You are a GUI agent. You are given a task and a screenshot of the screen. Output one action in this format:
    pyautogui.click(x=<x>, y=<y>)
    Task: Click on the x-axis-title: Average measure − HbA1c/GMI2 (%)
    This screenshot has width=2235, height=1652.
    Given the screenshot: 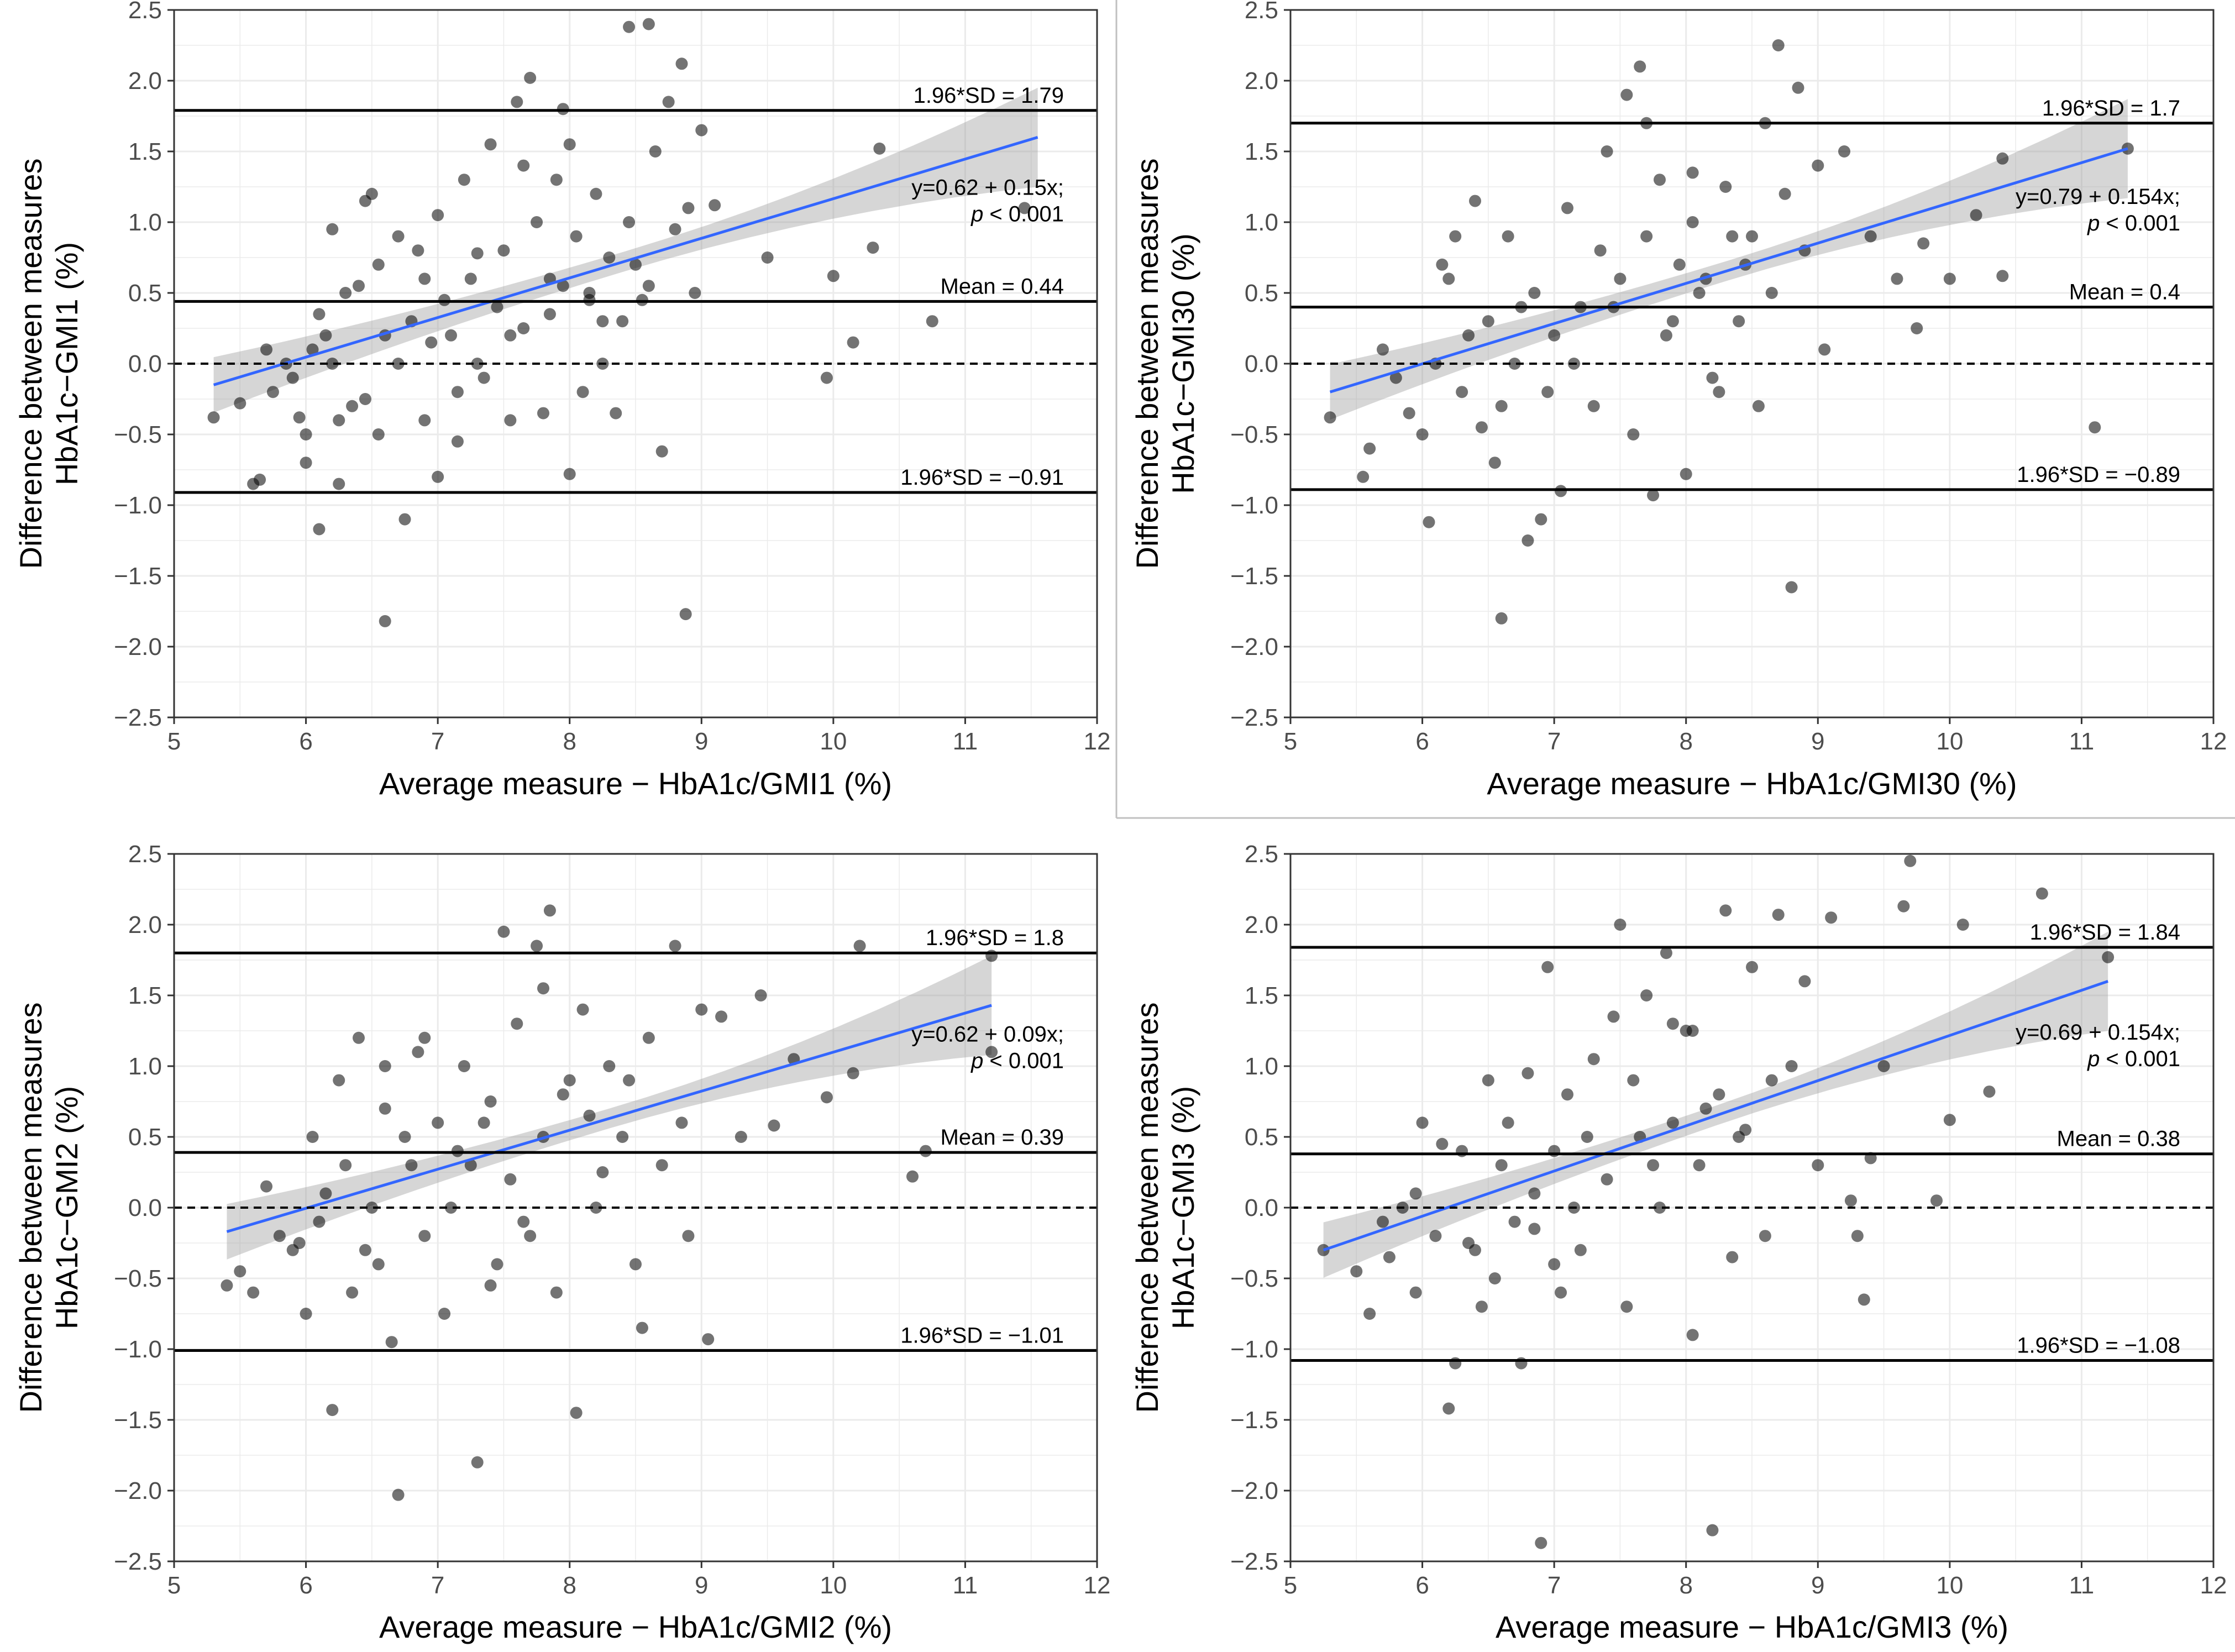 What is the action you would take?
    pyautogui.click(x=635, y=1626)
    